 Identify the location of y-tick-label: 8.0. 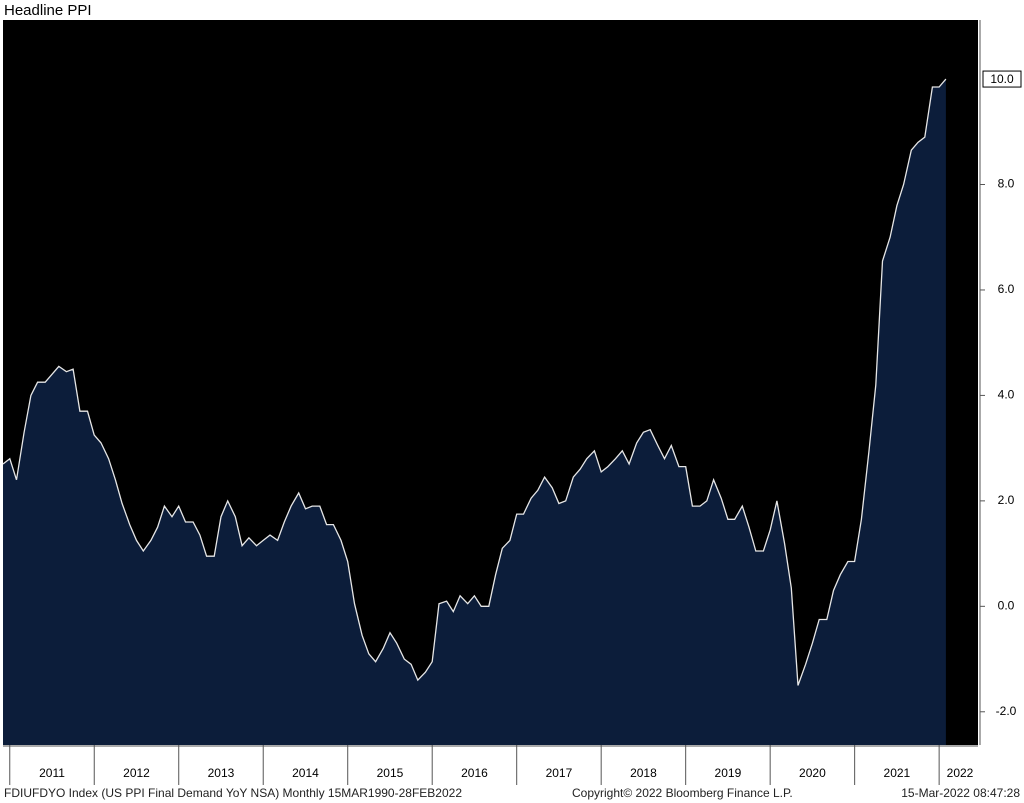
(1006, 184).